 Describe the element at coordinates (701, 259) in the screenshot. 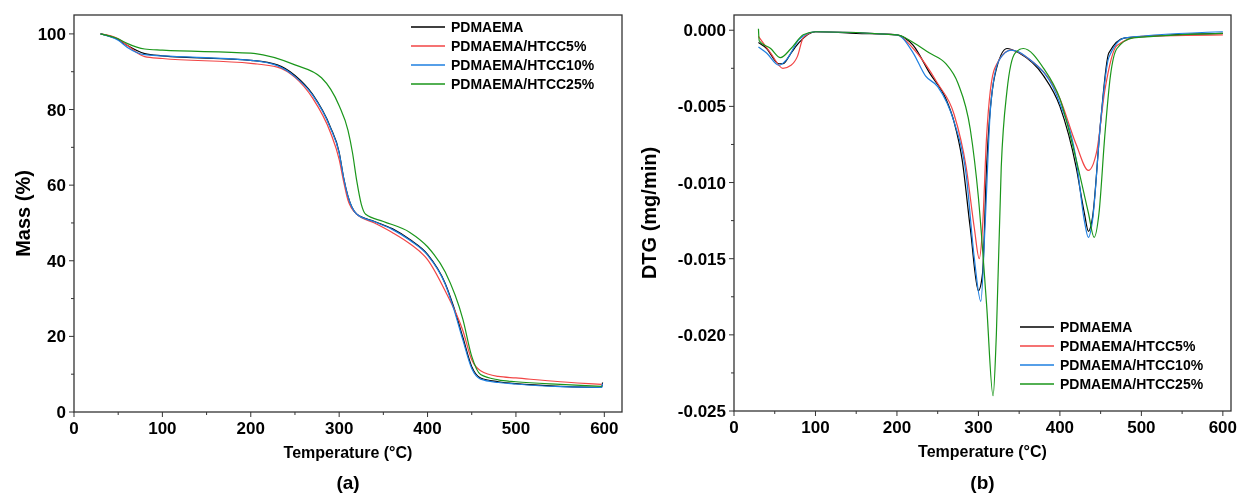

I see `y-tick-label: -0.015` at that location.